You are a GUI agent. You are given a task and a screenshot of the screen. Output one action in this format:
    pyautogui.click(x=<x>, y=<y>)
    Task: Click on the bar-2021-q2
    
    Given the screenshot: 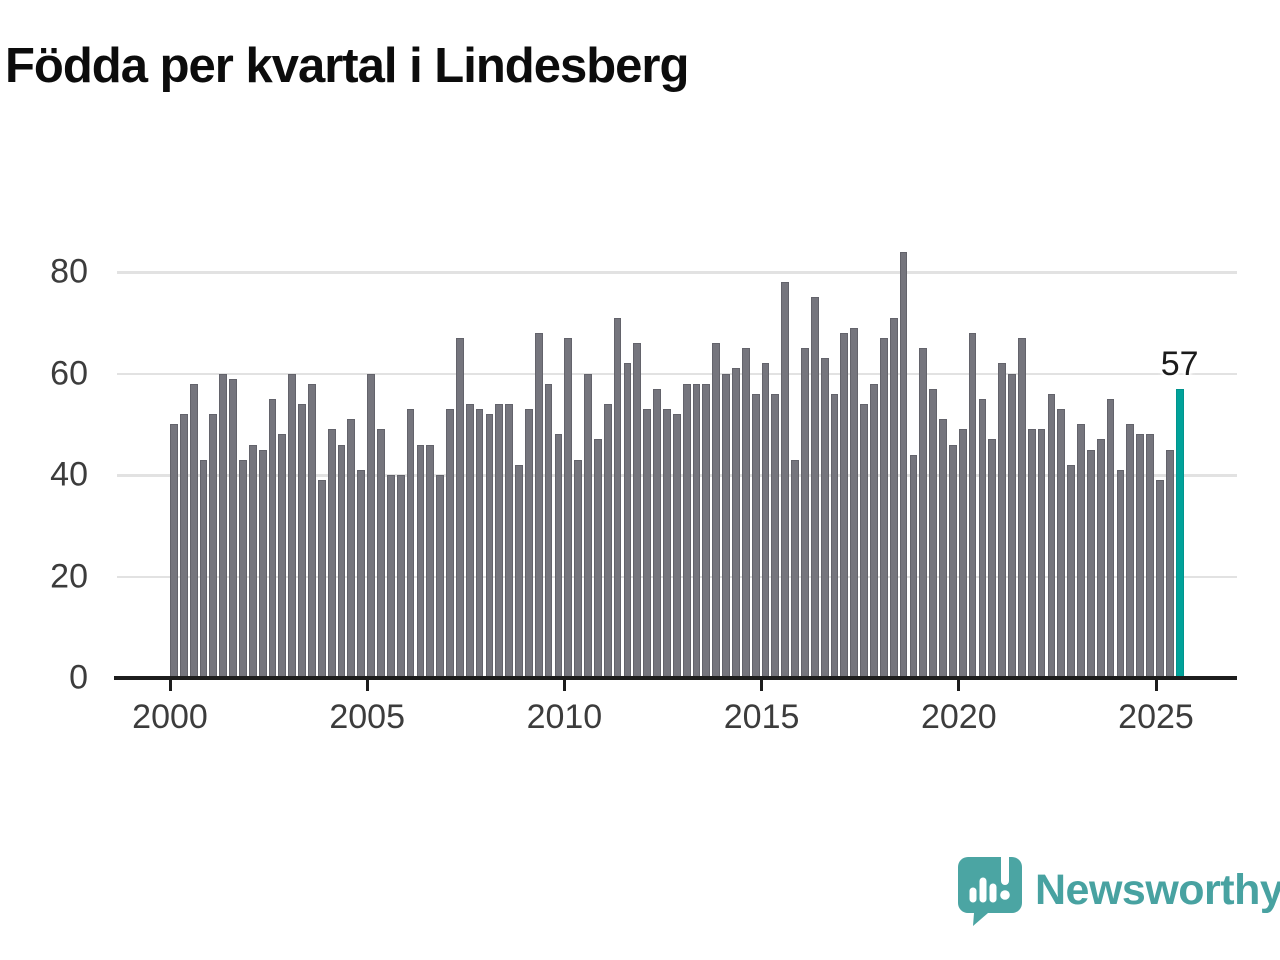 What is the action you would take?
    pyautogui.click(x=1012, y=525)
    